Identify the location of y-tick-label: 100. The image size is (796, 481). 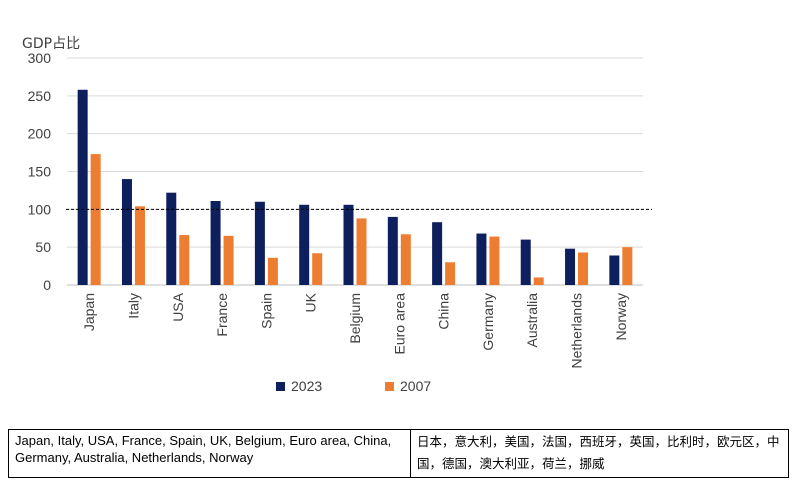
(40, 209).